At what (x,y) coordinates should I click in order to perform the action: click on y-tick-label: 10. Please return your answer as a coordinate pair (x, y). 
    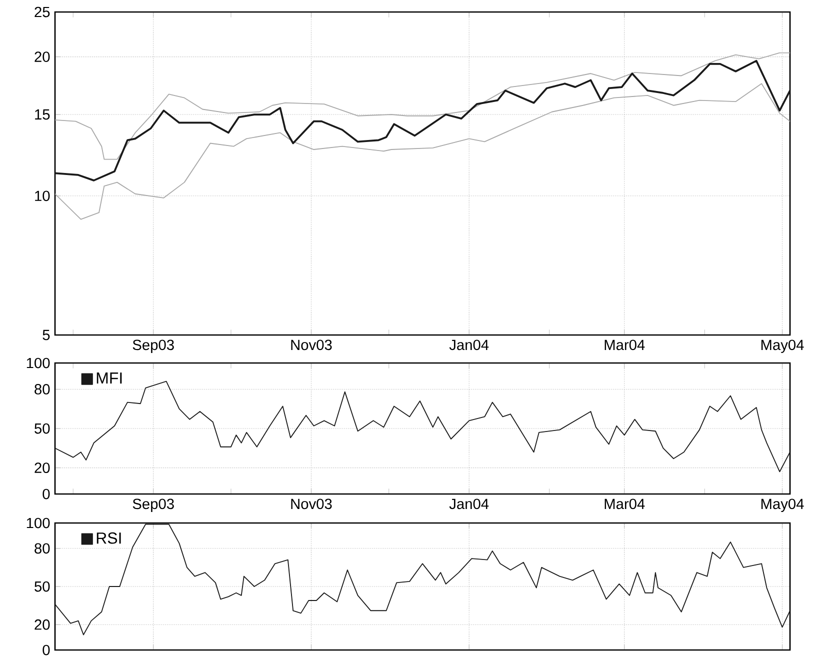
    Looking at the image, I should click on (42, 196).